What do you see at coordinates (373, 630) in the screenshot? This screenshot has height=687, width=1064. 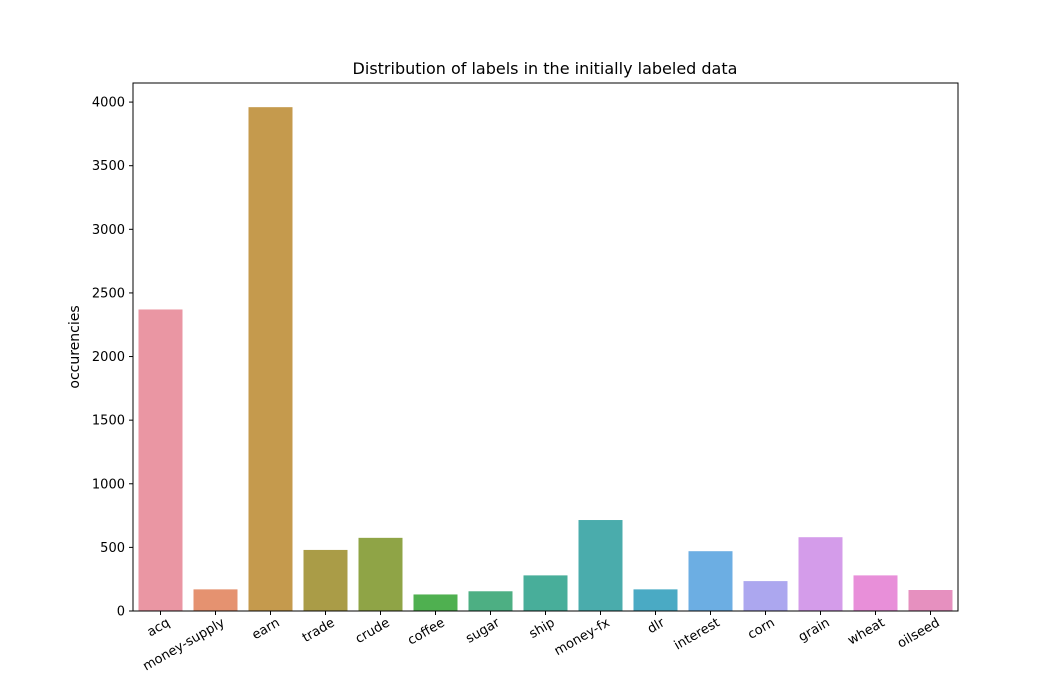 I see `x-tick-label-crude: crude` at bounding box center [373, 630].